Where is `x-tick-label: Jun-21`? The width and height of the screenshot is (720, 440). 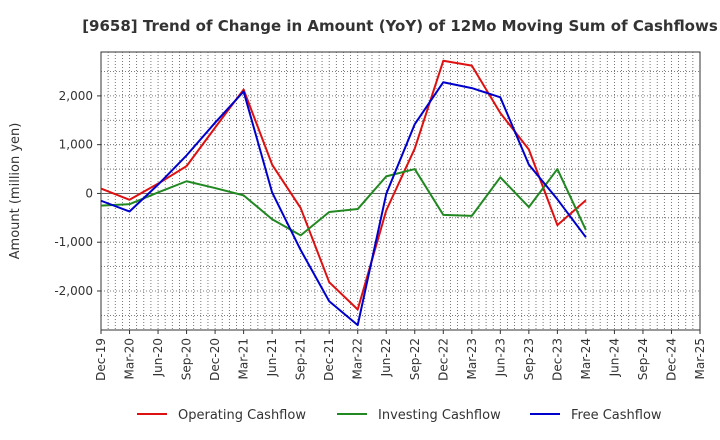 x-tick-label: Jun-21 is located at coordinates (272, 357).